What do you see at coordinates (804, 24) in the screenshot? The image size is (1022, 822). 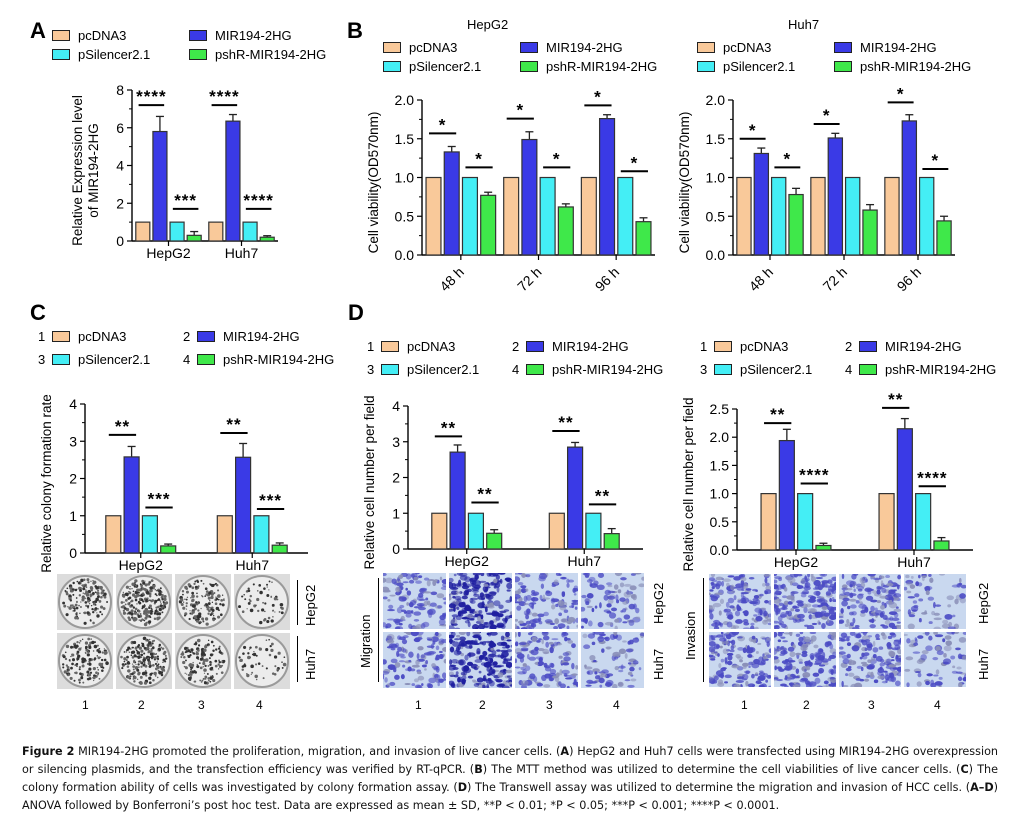 I see `chart-title-b-huh7: Huh7` at bounding box center [804, 24].